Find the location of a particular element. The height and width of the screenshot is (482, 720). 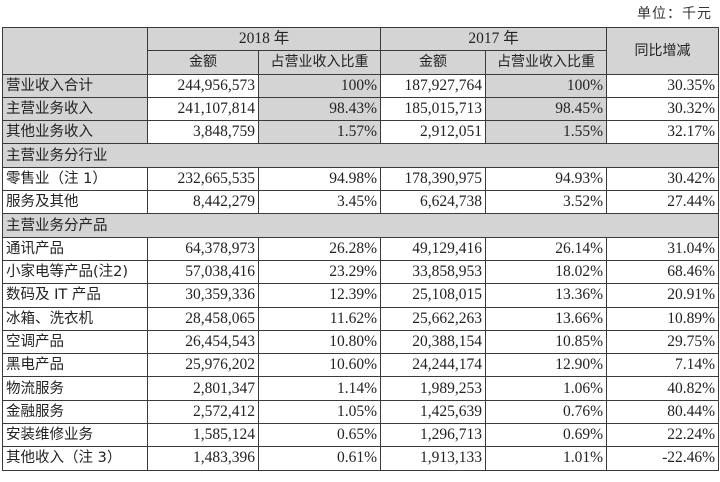

yoy-change: 7.14% is located at coordinates (663, 365).